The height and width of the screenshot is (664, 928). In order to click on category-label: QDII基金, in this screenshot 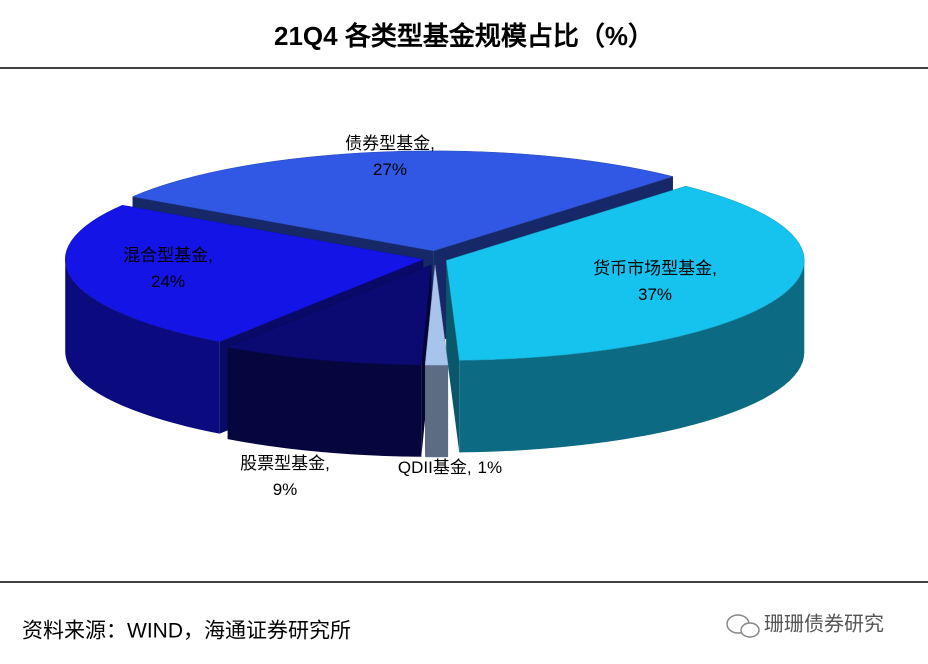, I will do `click(435, 467)`.